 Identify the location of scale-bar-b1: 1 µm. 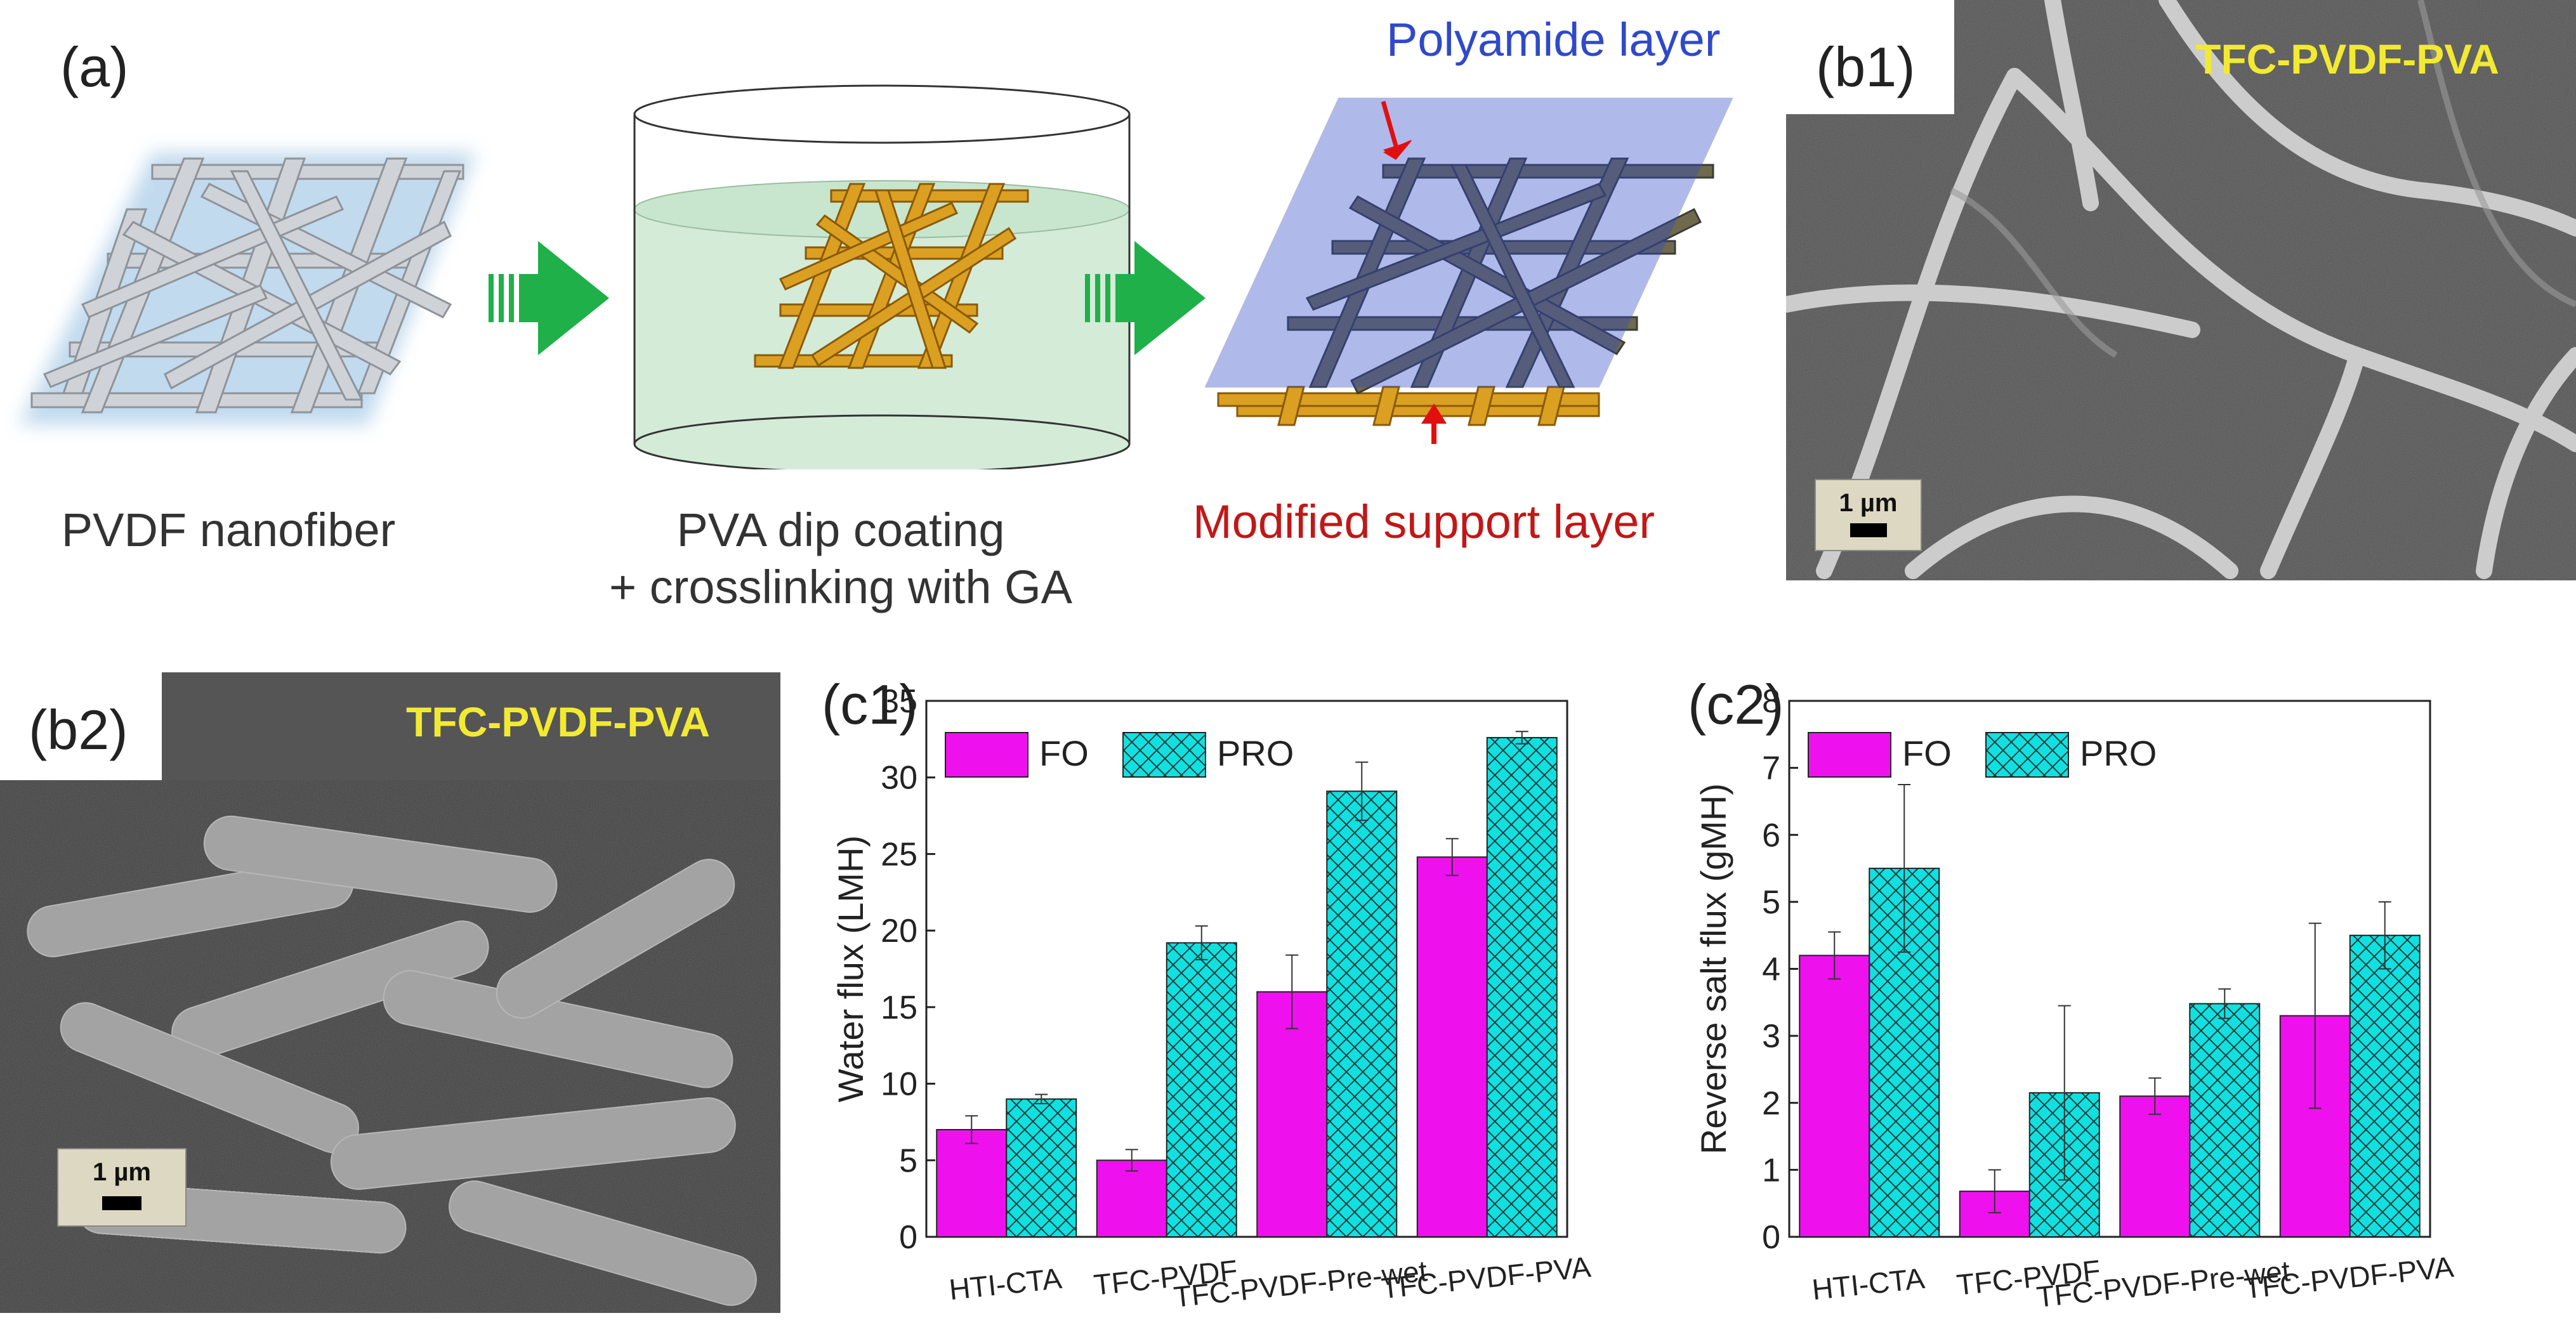
(1868, 515).